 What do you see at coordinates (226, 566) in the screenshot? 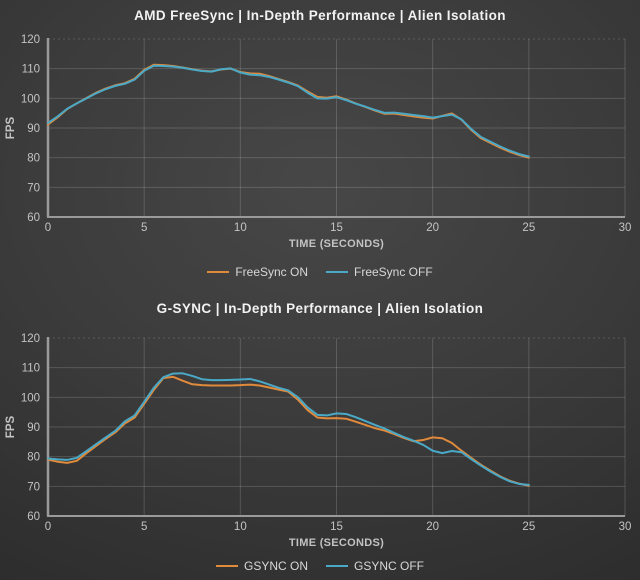
I see `gsync-on-swatch` at bounding box center [226, 566].